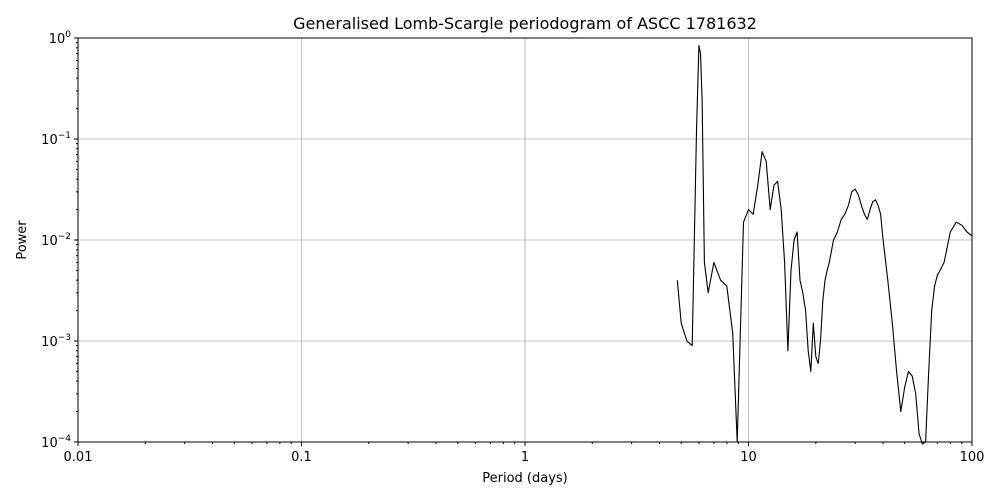  What do you see at coordinates (525, 457) in the screenshot?
I see `x-tick-label: 1` at bounding box center [525, 457].